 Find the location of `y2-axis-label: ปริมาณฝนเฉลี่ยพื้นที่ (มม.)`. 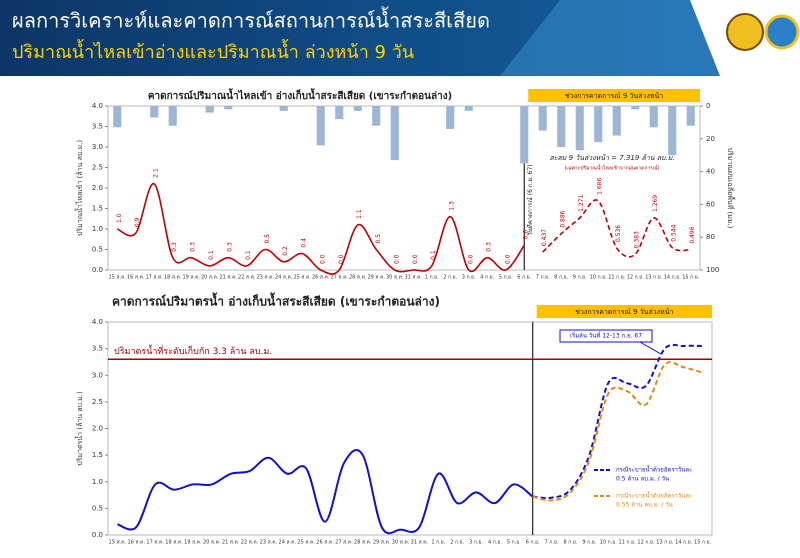

y2-axis-label: ปริมาณฝนเฉลี่ยพื้นที่ (มม.) is located at coordinates (731, 188).